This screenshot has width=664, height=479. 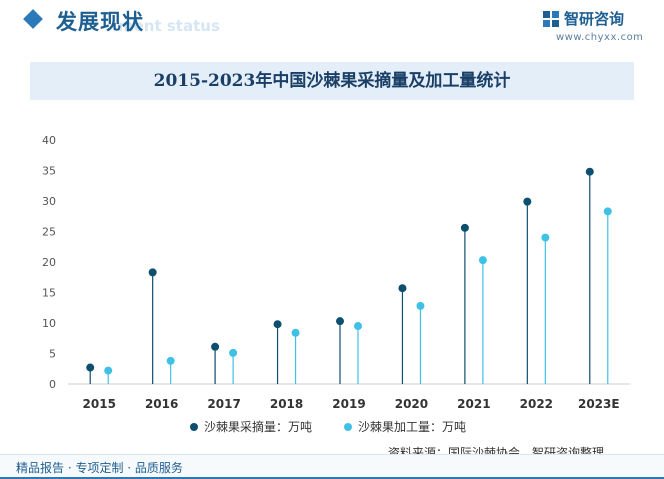 I want to click on y-tick-label: 20, so click(x=49, y=262).